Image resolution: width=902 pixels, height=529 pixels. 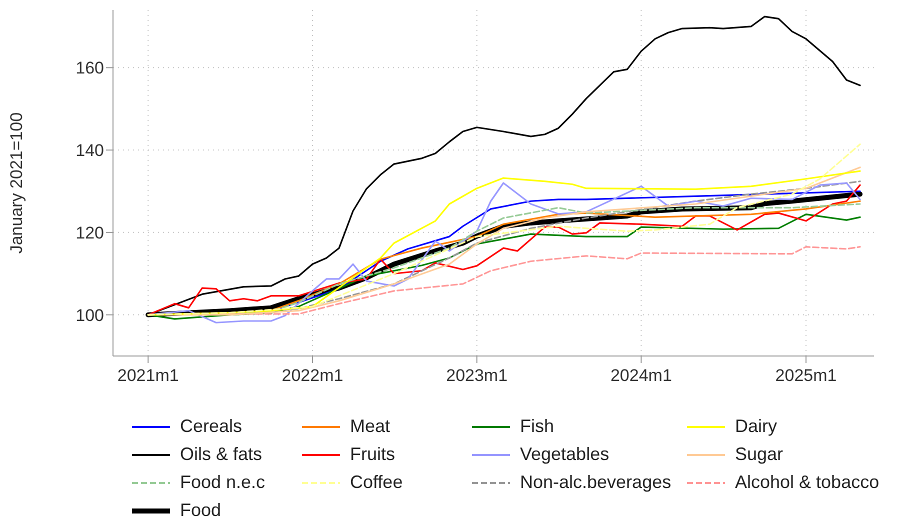 I want to click on y-tick-label: 100, so click(x=90, y=315).